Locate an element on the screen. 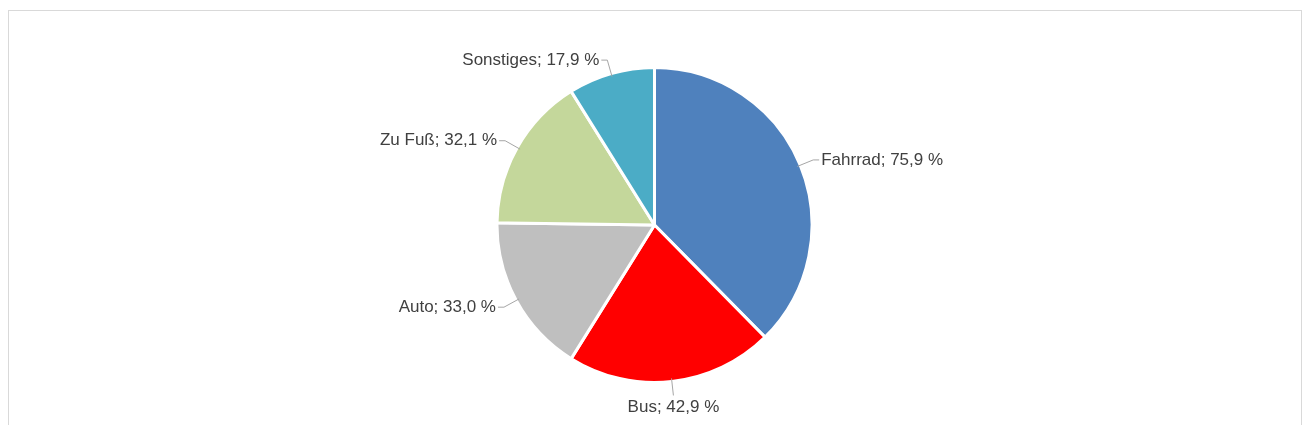 The image size is (1309, 425). slice-label: Sonstiges; 17,9 % is located at coordinates (531, 59).